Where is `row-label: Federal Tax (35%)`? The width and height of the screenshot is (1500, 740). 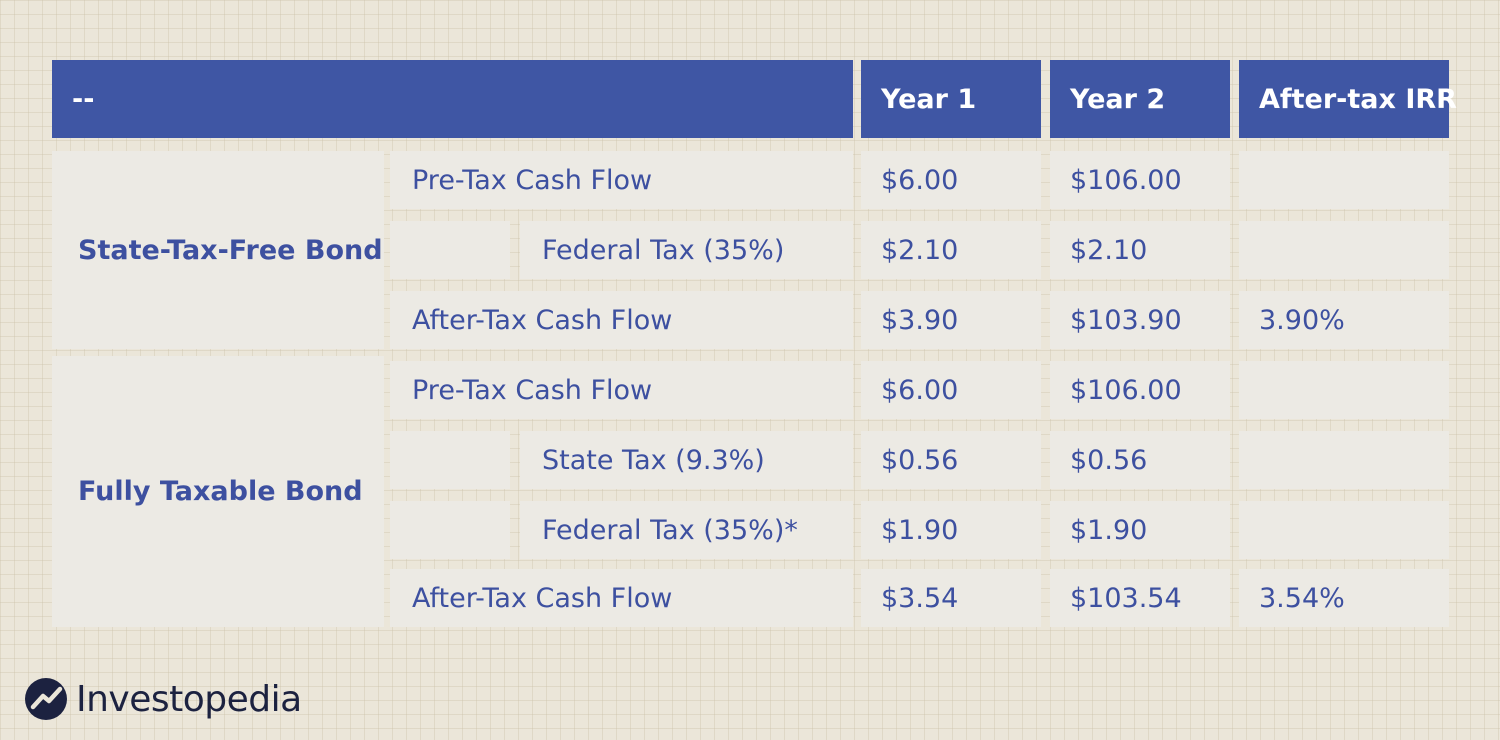
row-label: Federal Tax (35%) is located at coordinates (686, 250).